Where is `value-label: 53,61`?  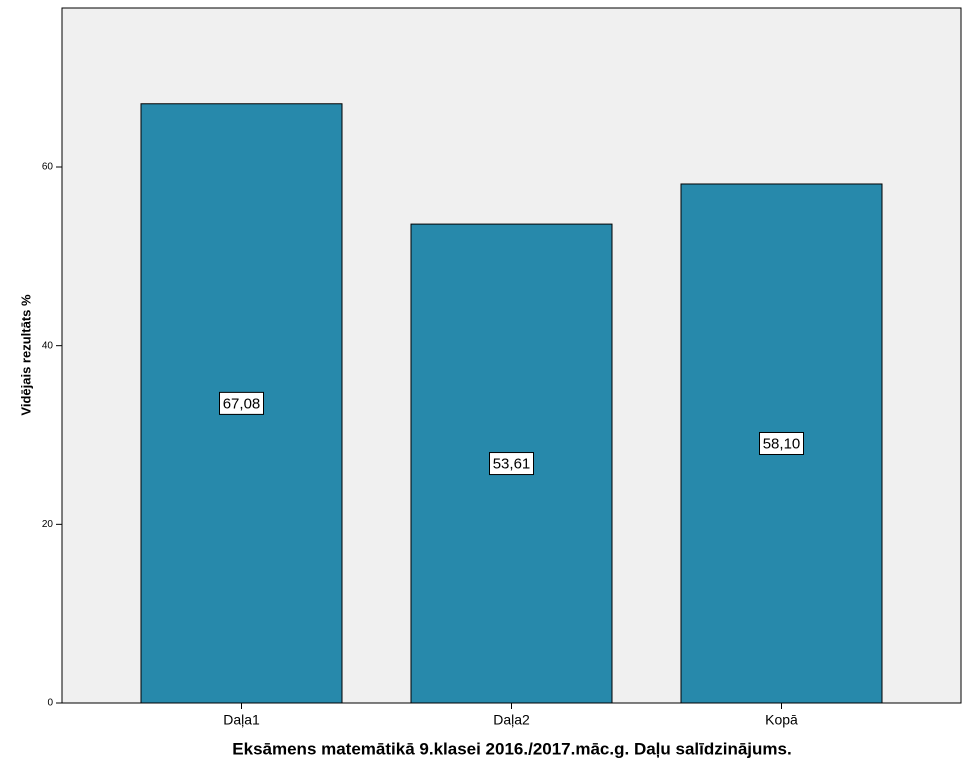
value-label: 53,61 is located at coordinates (512, 464).